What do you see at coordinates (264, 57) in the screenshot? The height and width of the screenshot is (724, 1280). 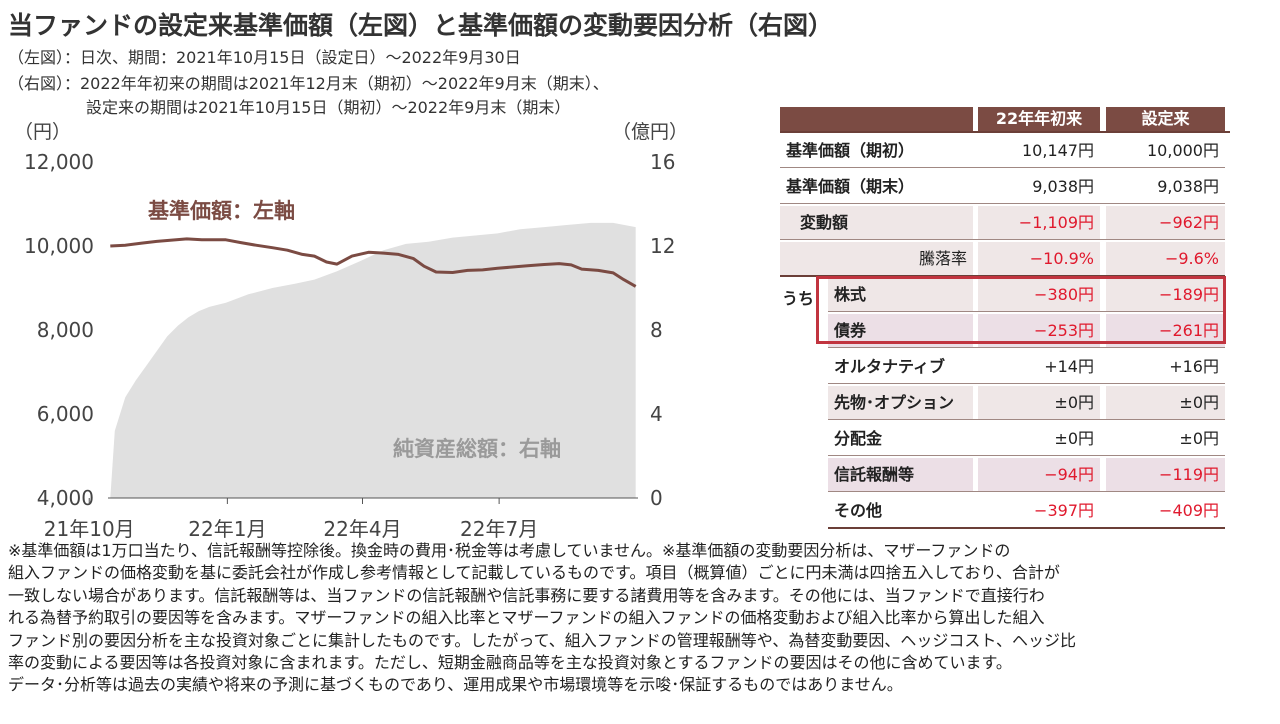 I see `subtitle-left: （左図）：日次、期間：2021年10月15日（設定日）～2022年9月30日` at bounding box center [264, 57].